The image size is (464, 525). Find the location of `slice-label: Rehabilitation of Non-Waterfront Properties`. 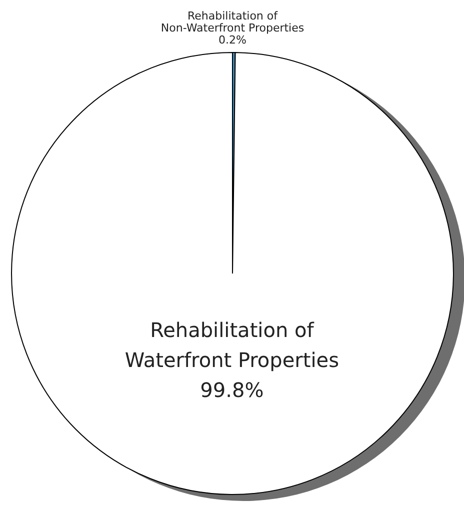

slice-label: Rehabilitation of Non-Waterfront Properties is located at coordinates (232, 21).